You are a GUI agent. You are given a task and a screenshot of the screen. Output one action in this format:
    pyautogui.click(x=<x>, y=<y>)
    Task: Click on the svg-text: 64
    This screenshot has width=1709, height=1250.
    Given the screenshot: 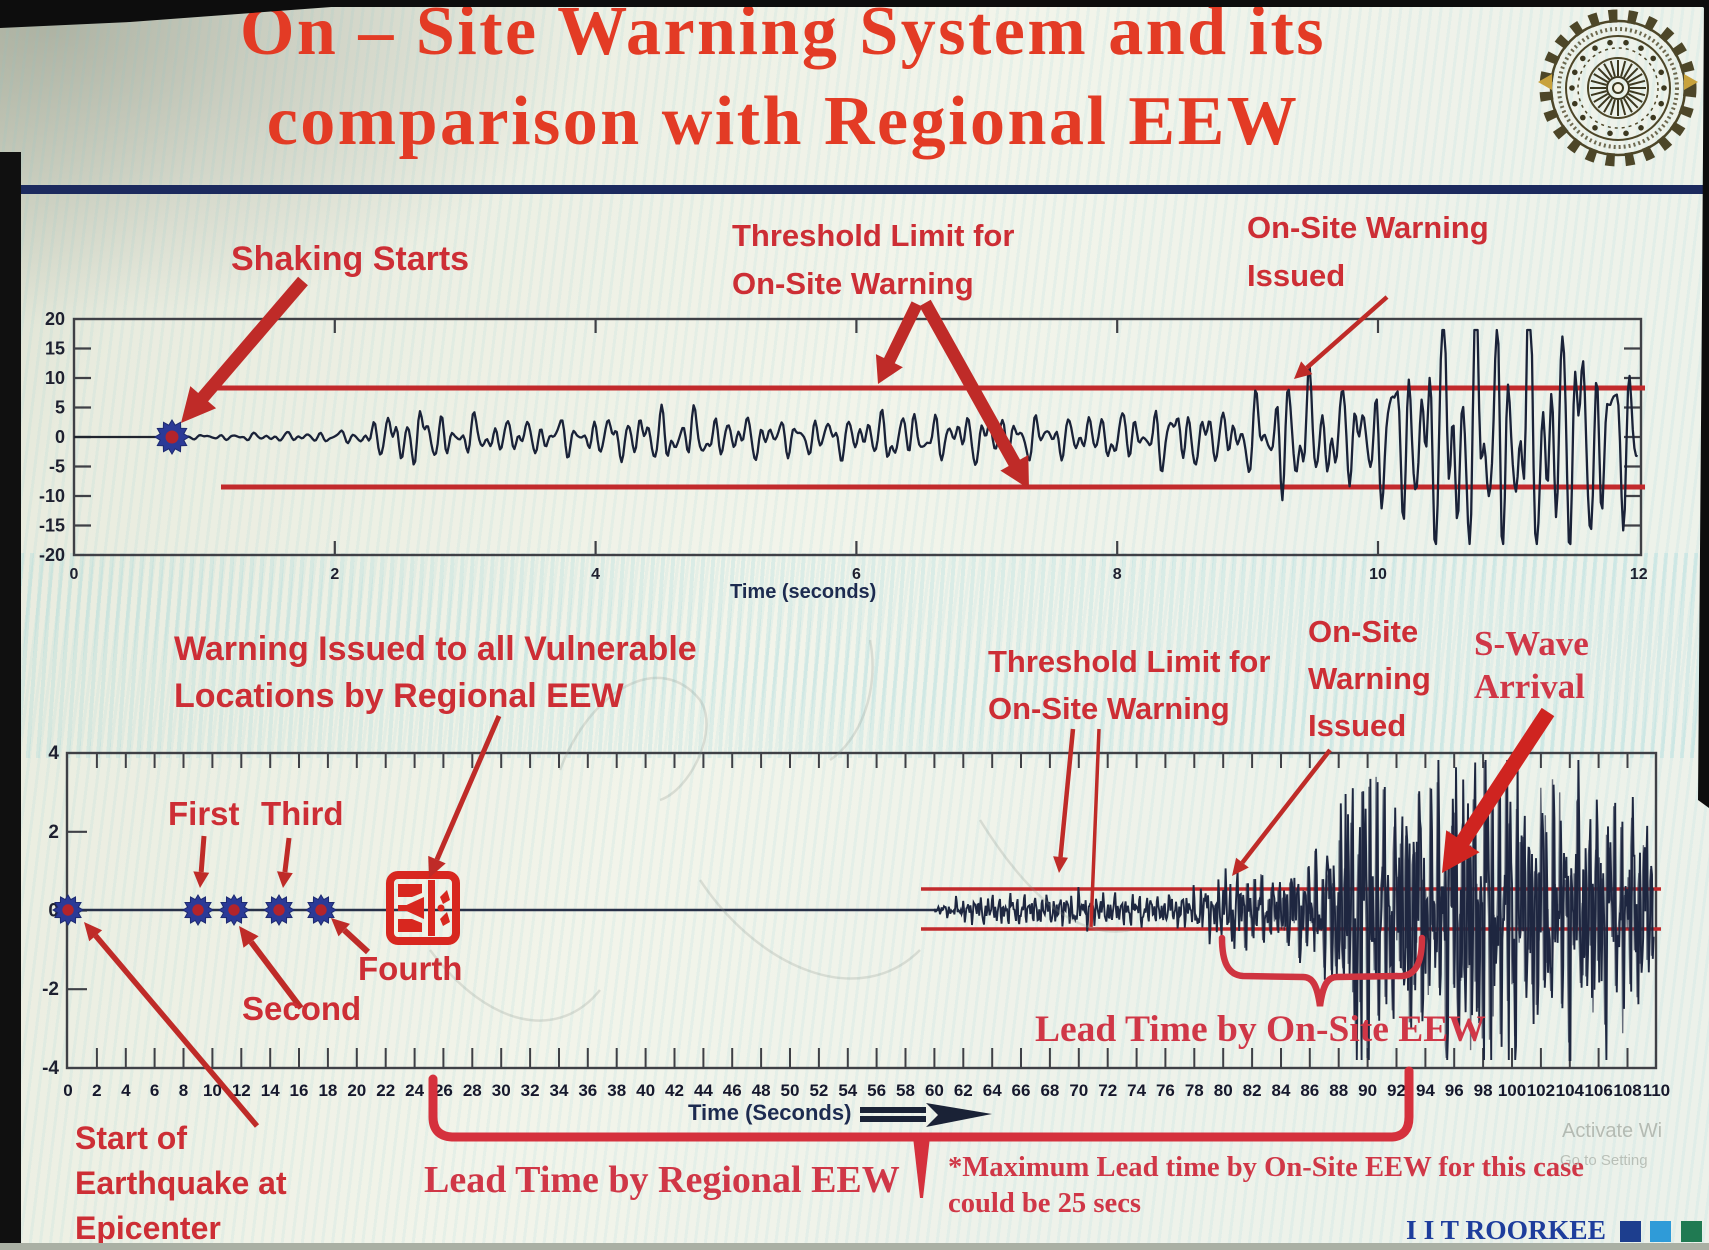 What is the action you would take?
    pyautogui.click(x=992, y=1090)
    